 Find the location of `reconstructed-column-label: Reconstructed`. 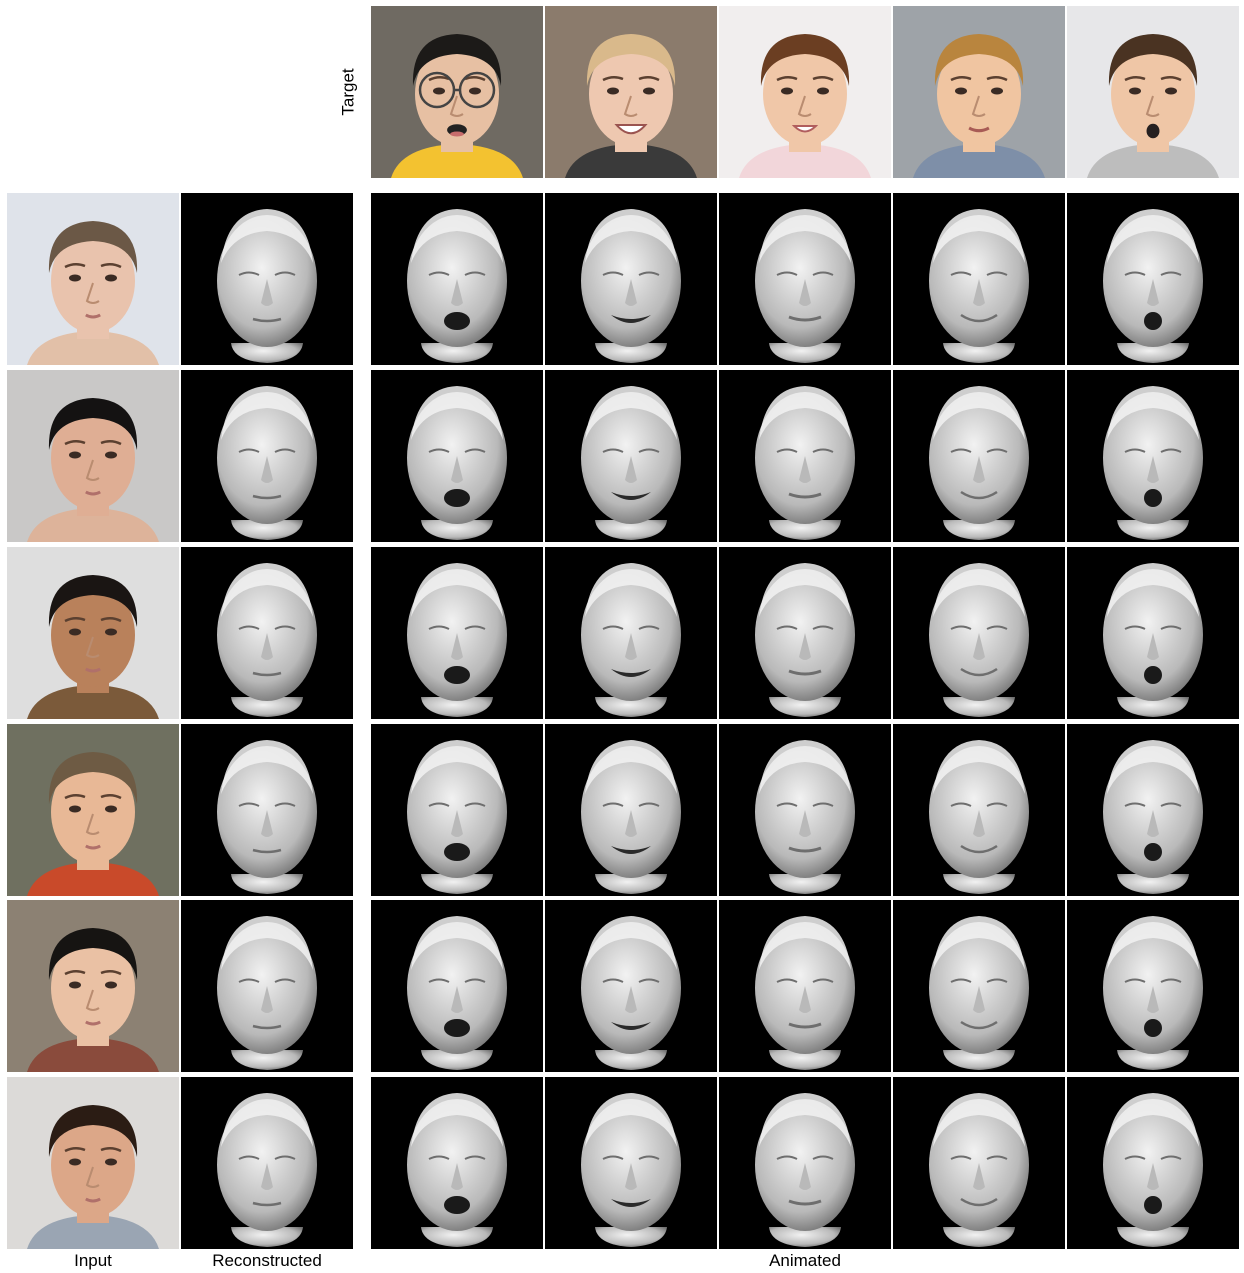

reconstructed-column-label: Reconstructed is located at coordinates (267, 1260).